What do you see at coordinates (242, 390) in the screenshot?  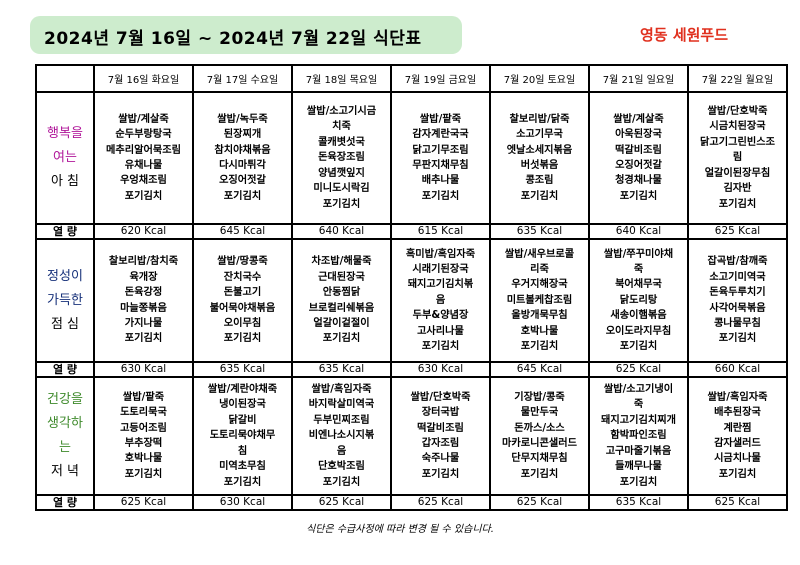 I see `menu-item: 쌀밥/계란야채죽` at bounding box center [242, 390].